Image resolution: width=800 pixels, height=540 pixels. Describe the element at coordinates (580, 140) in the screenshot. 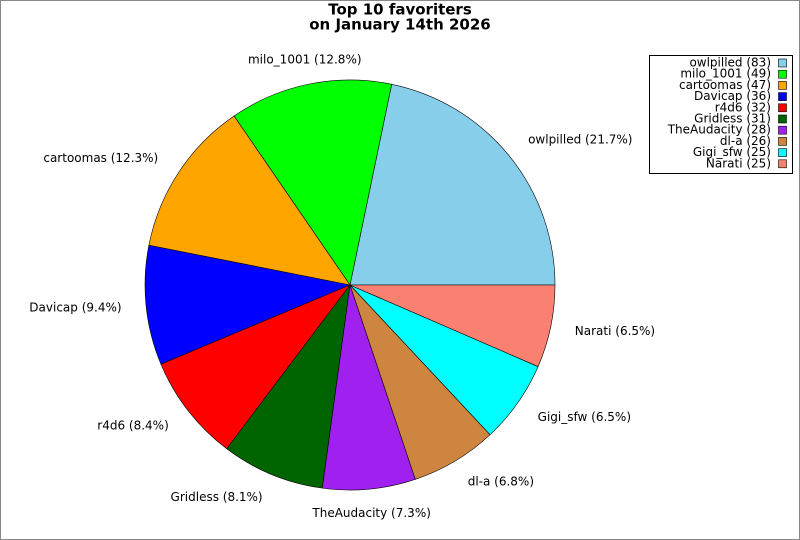

I see `slice-label: owlpilled (21.7%)` at that location.